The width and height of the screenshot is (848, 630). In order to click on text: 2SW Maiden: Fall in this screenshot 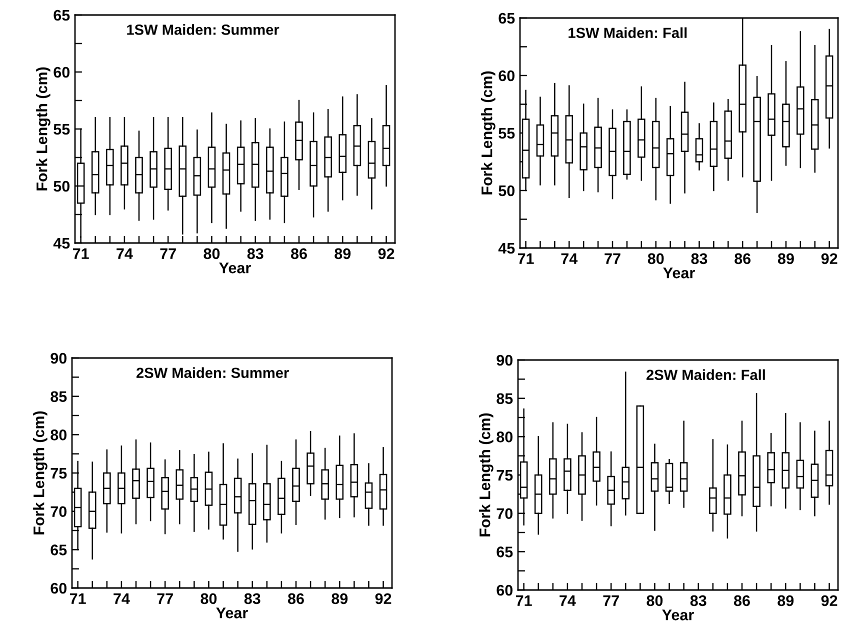, I will do `click(705, 374)`.